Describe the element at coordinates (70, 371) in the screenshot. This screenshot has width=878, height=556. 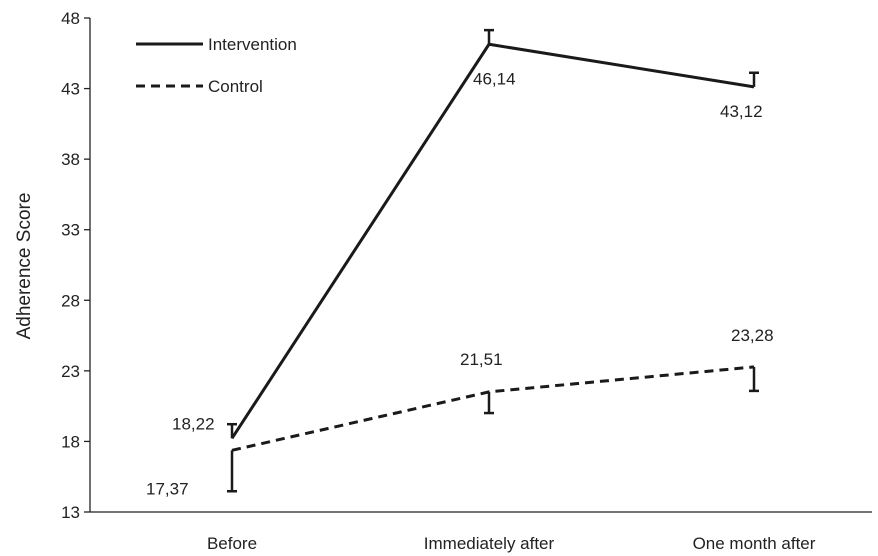
I see `y-tick-label: 23` at that location.